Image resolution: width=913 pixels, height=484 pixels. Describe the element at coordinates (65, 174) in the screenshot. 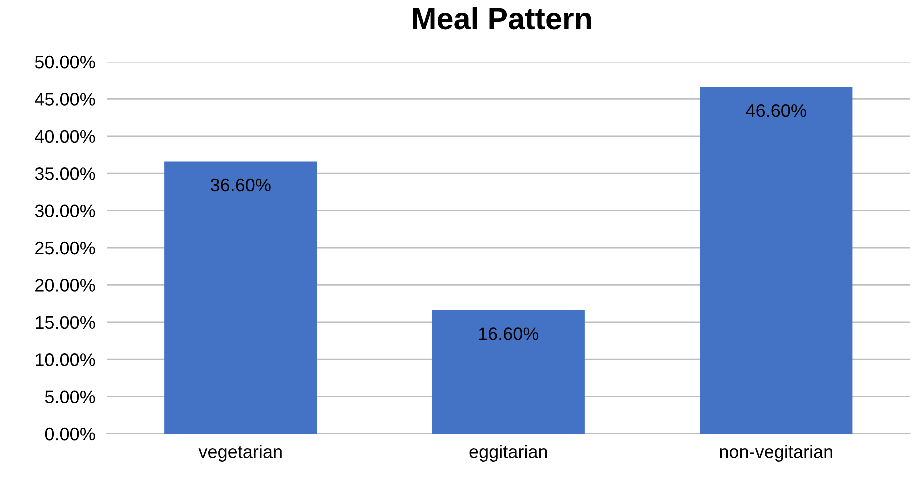

I see `y-tick-label: 35.00%` at that location.